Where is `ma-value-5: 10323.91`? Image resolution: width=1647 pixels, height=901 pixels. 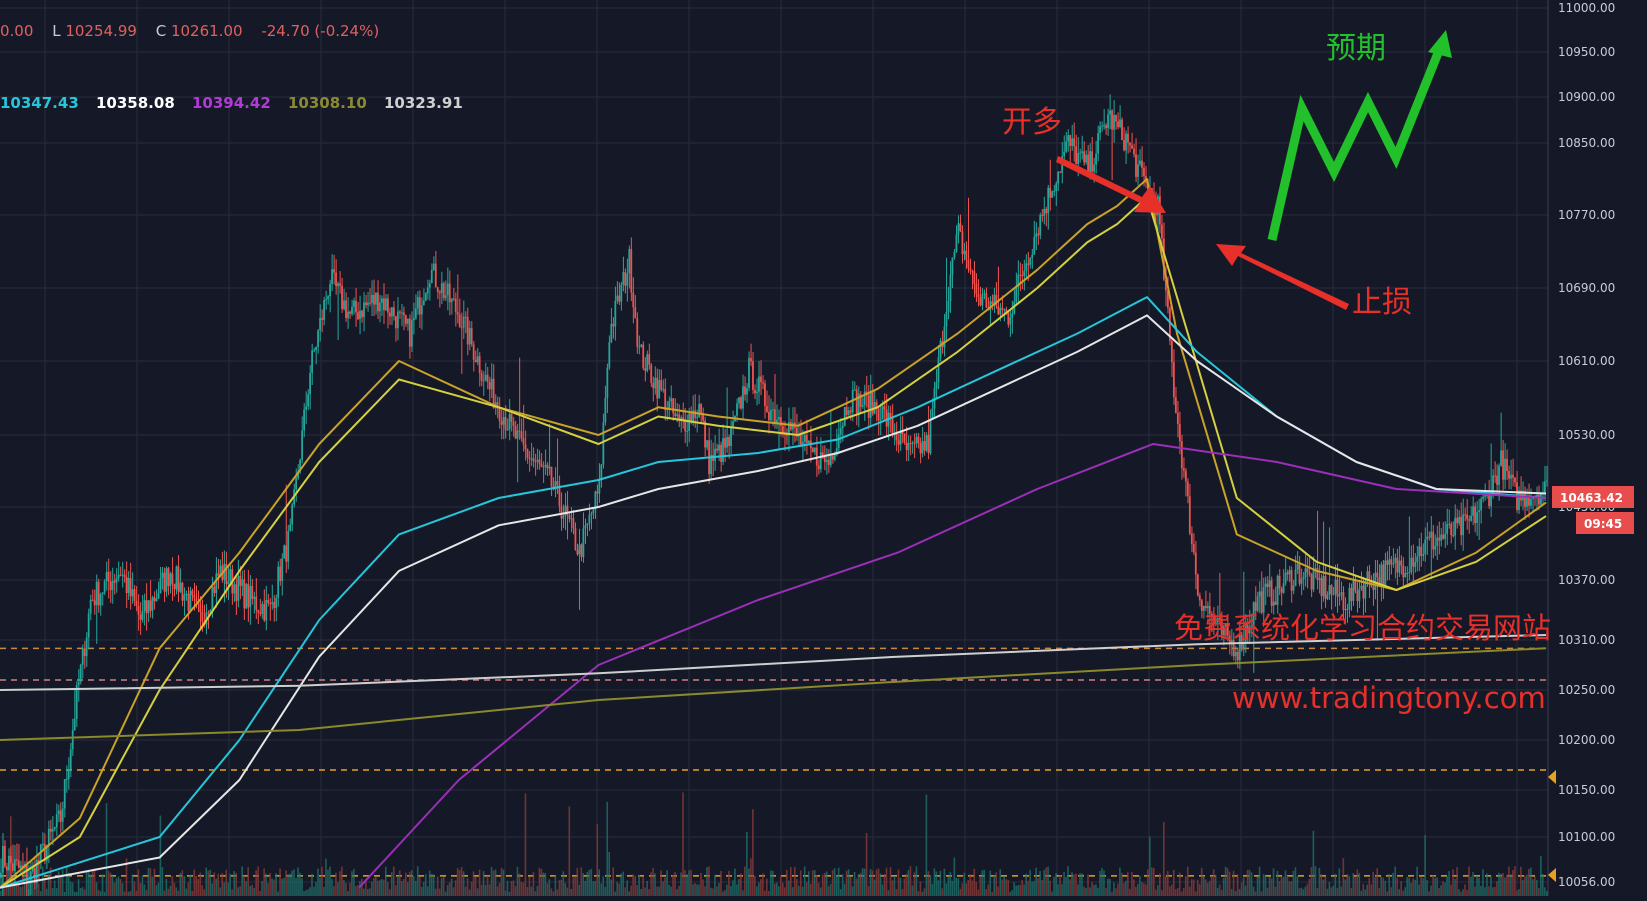 ma-value-5: 10323.91 is located at coordinates (423, 103).